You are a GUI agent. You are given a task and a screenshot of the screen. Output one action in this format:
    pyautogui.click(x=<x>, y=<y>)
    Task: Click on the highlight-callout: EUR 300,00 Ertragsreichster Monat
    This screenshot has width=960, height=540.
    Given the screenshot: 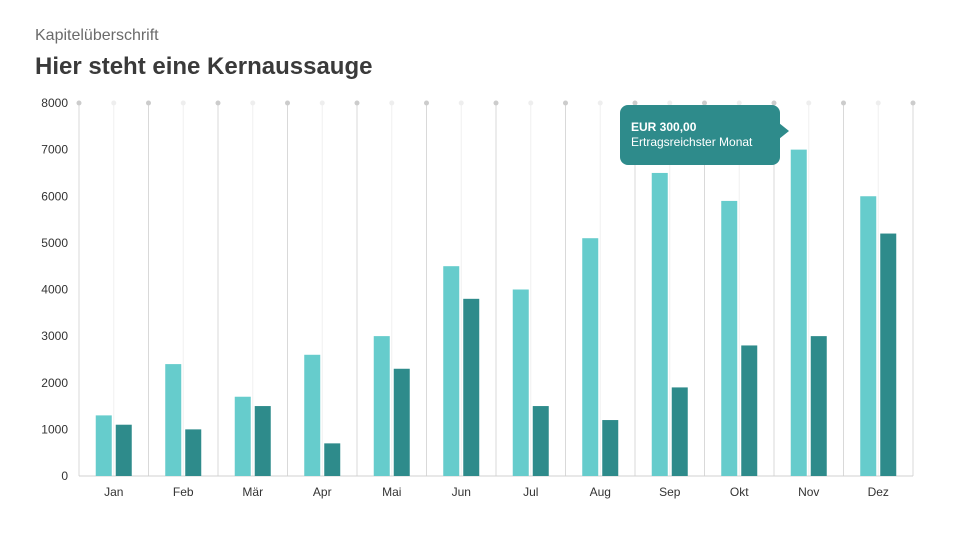 What is the action you would take?
    pyautogui.click(x=704, y=135)
    